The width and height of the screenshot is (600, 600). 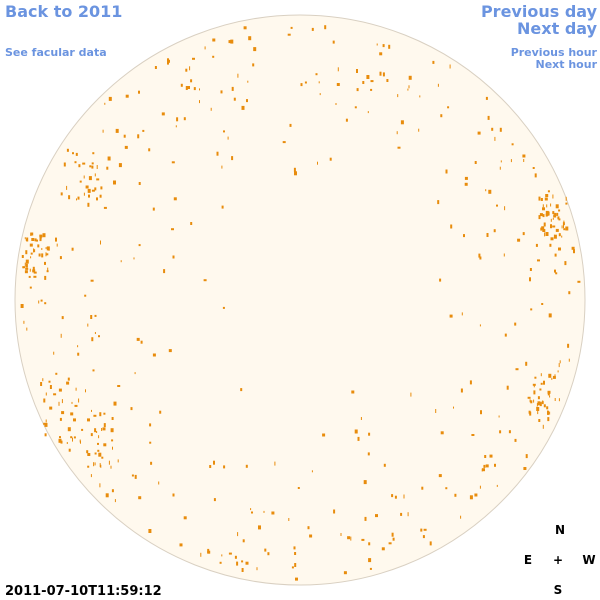 What do you see at coordinates (63, 11) in the screenshot?
I see `back-link: Back to 2011` at bounding box center [63, 11].